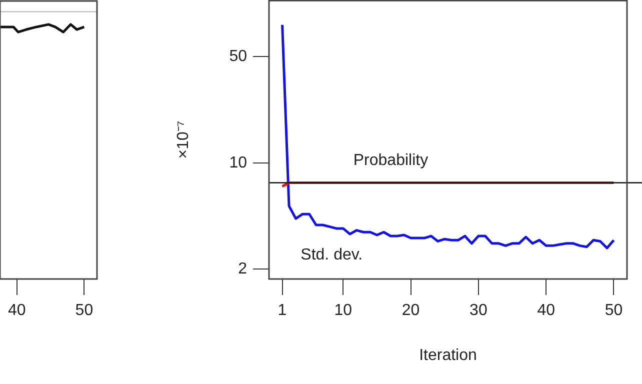  Describe the element at coordinates (448, 355) in the screenshot. I see `x-axis-title: Iteration` at that location.